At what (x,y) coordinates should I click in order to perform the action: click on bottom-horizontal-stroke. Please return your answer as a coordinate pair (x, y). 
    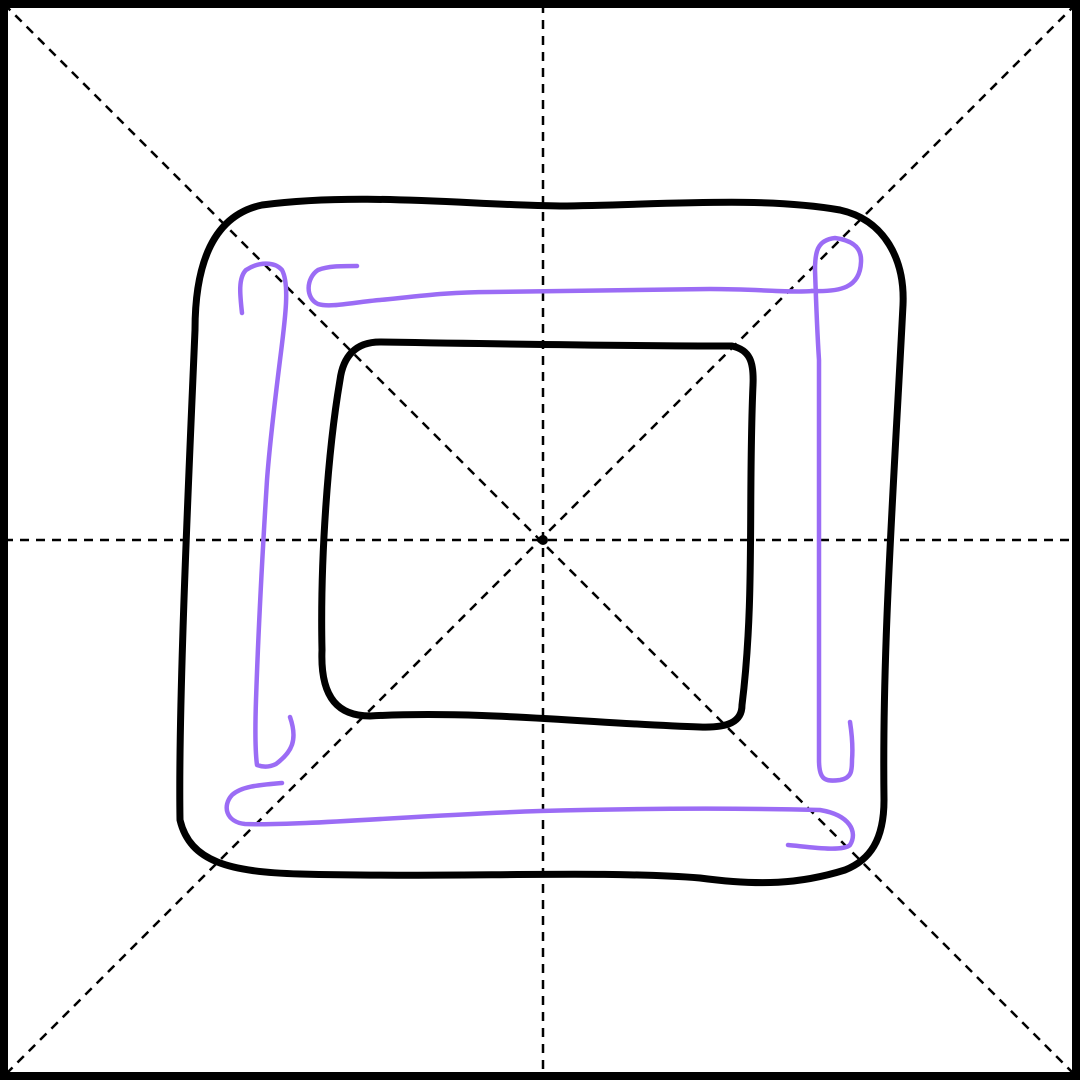
    Looking at the image, I should click on (540, 815).